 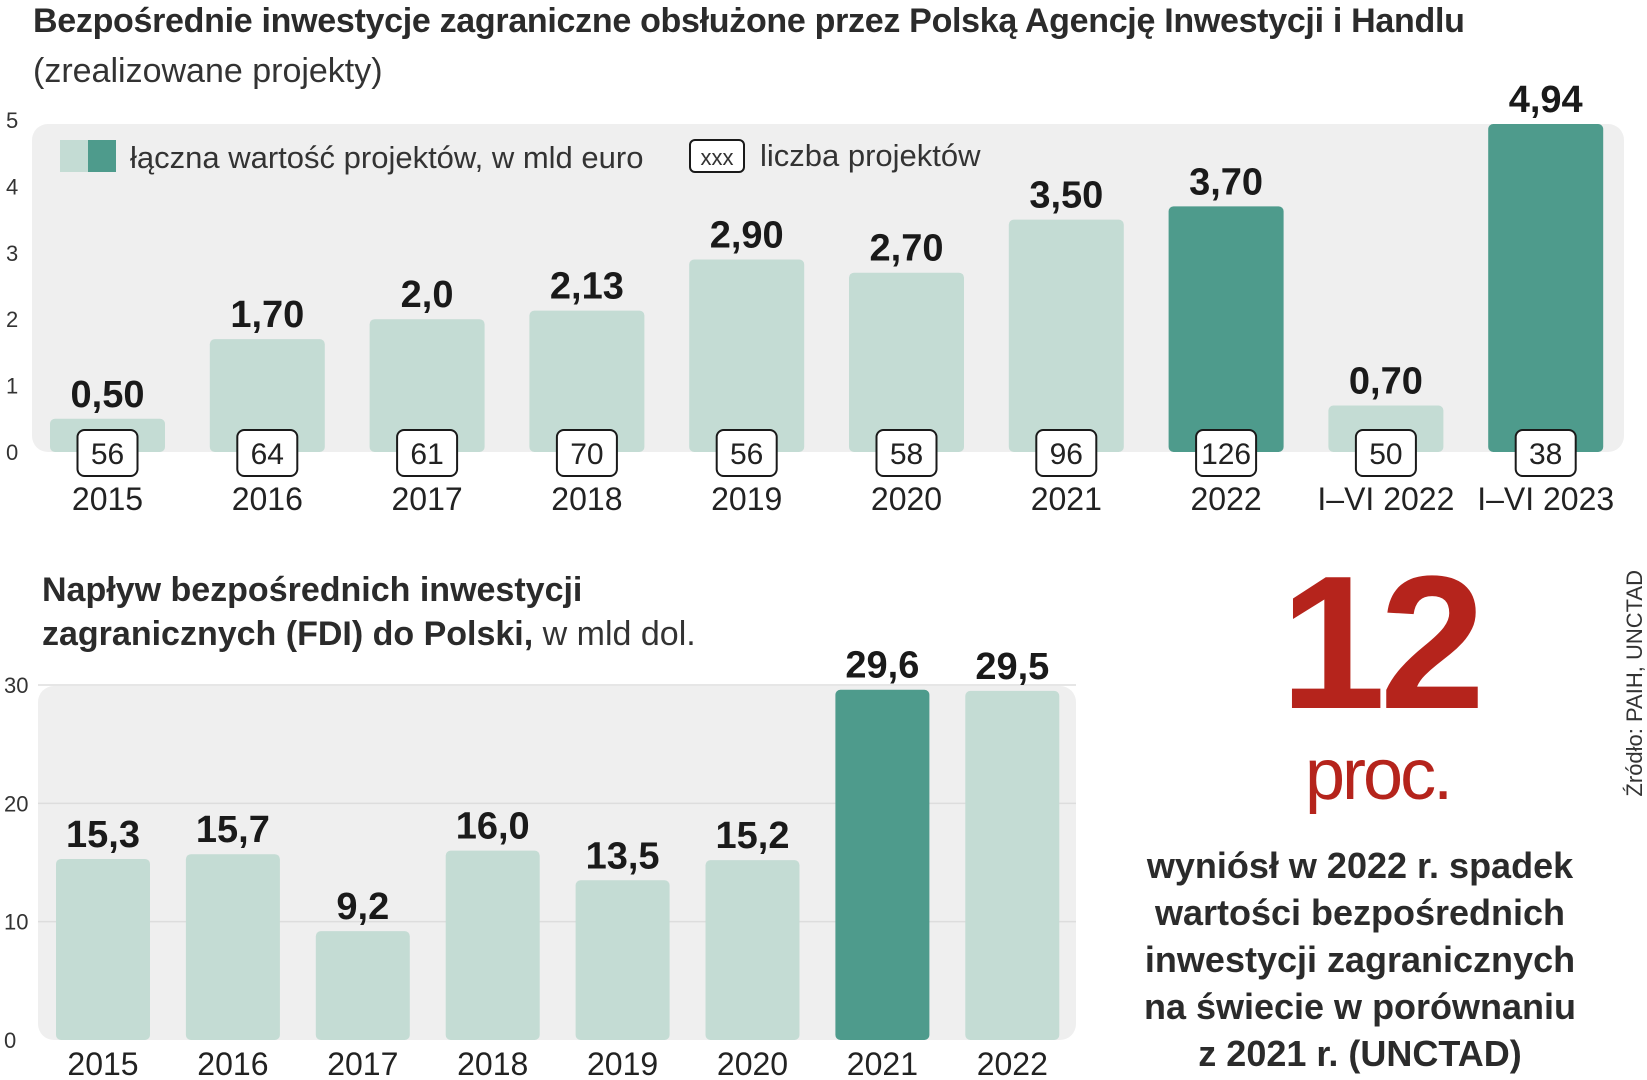 I want to click on chart1-y-tick: 2, so click(x=12, y=319).